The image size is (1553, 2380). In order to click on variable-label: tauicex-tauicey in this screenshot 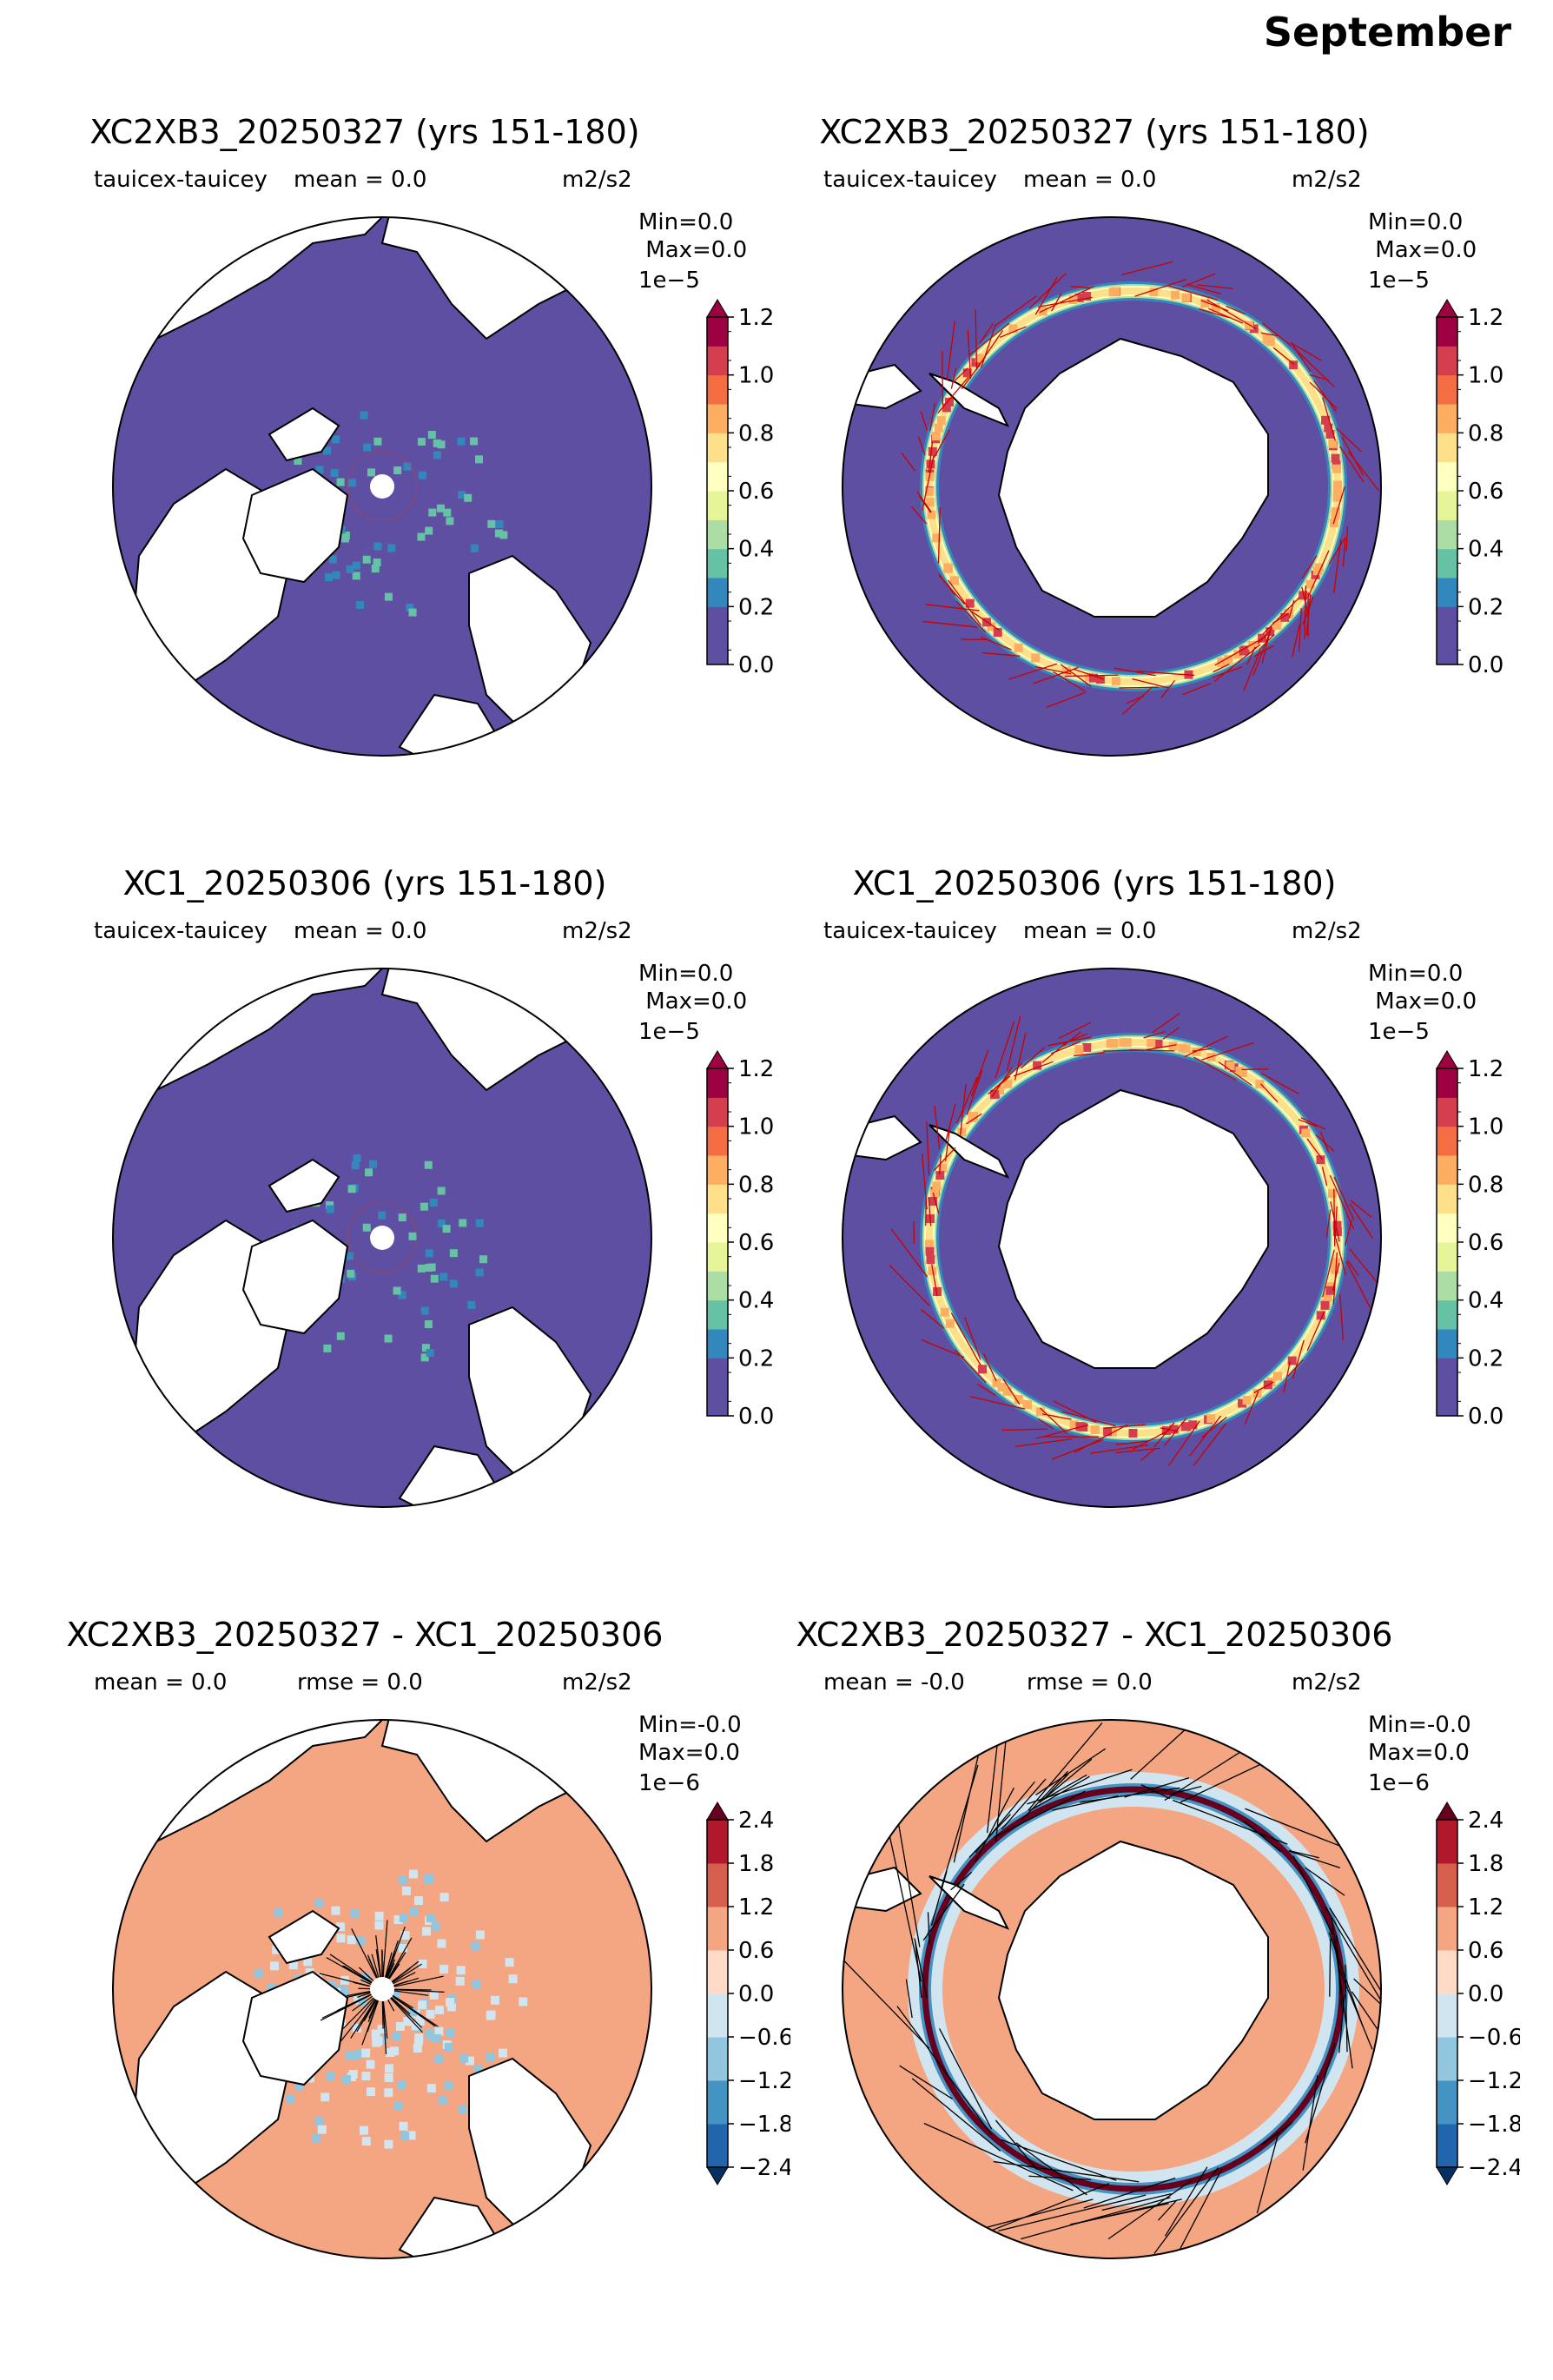, I will do `click(181, 180)`.